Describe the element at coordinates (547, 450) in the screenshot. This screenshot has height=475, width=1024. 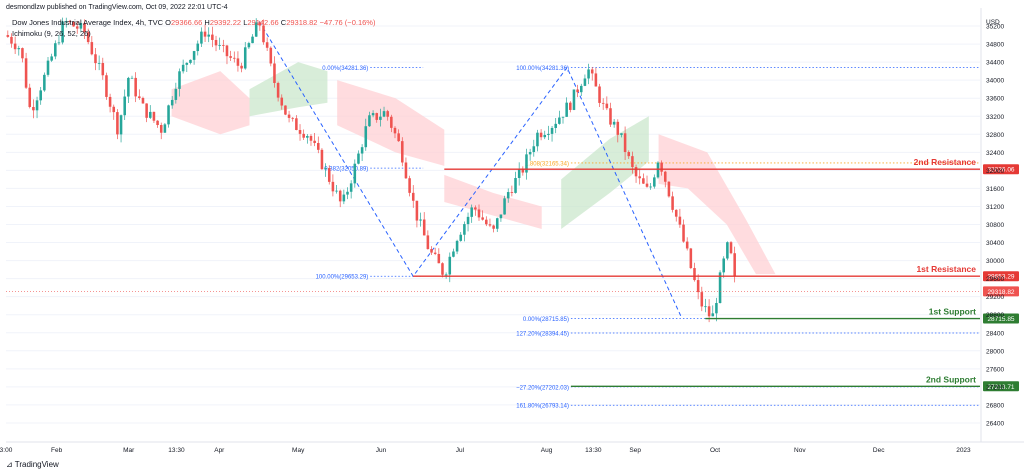
I see `x-tick-label: Aug` at that location.